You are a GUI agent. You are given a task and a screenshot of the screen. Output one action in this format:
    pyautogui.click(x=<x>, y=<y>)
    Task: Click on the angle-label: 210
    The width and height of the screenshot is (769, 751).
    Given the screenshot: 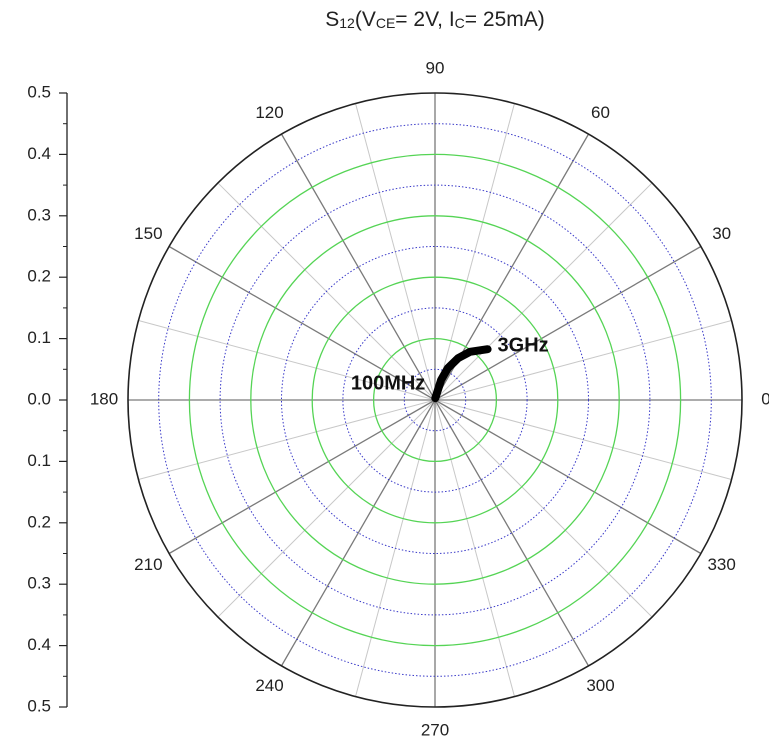 What is the action you would take?
    pyautogui.click(x=148, y=564)
    